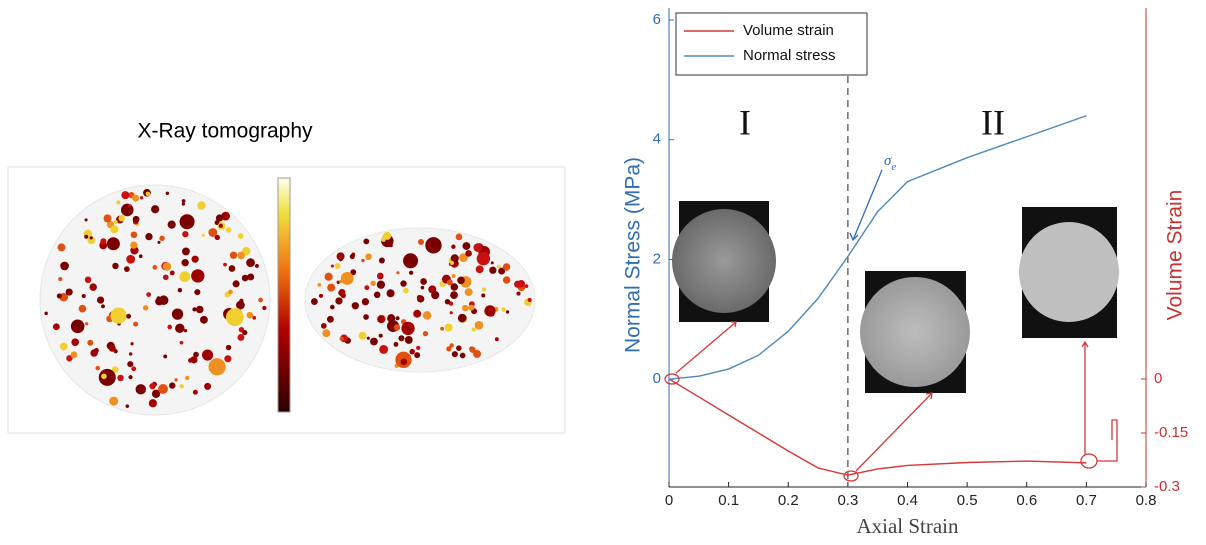 This screenshot has width=1206, height=545. Describe the element at coordinates (1099, 401) in the screenshot. I see `callout-arrow` at that location.